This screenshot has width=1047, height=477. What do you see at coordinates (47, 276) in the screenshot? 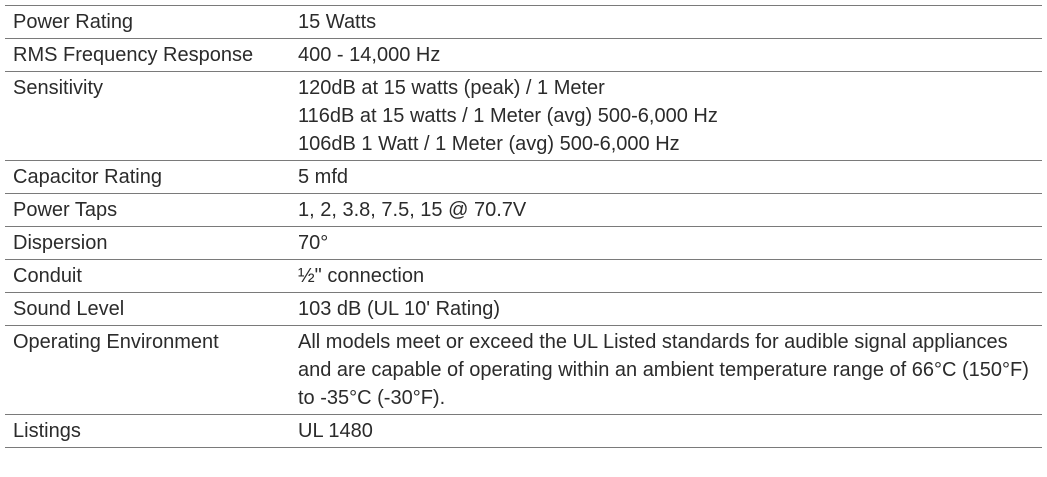
I see `spec-label: Conduit` at bounding box center [47, 276].